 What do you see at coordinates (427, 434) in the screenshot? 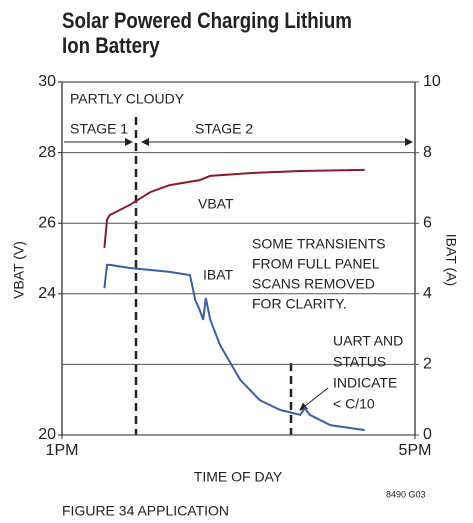
I see `y2-tick-label: 0` at bounding box center [427, 434].